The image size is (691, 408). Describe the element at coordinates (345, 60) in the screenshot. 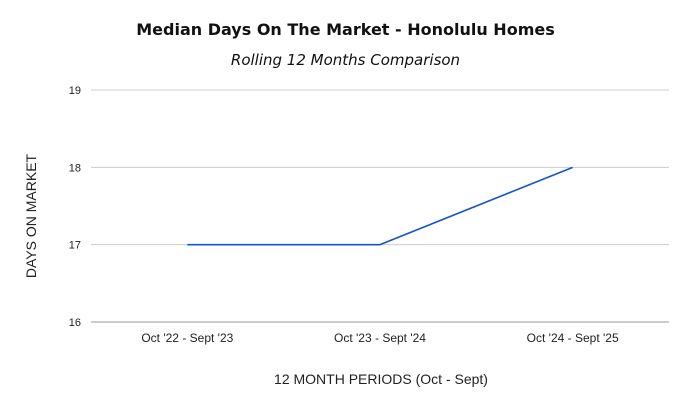

I see `chart-subtitle: Rolling 12 Months Comparison` at that location.